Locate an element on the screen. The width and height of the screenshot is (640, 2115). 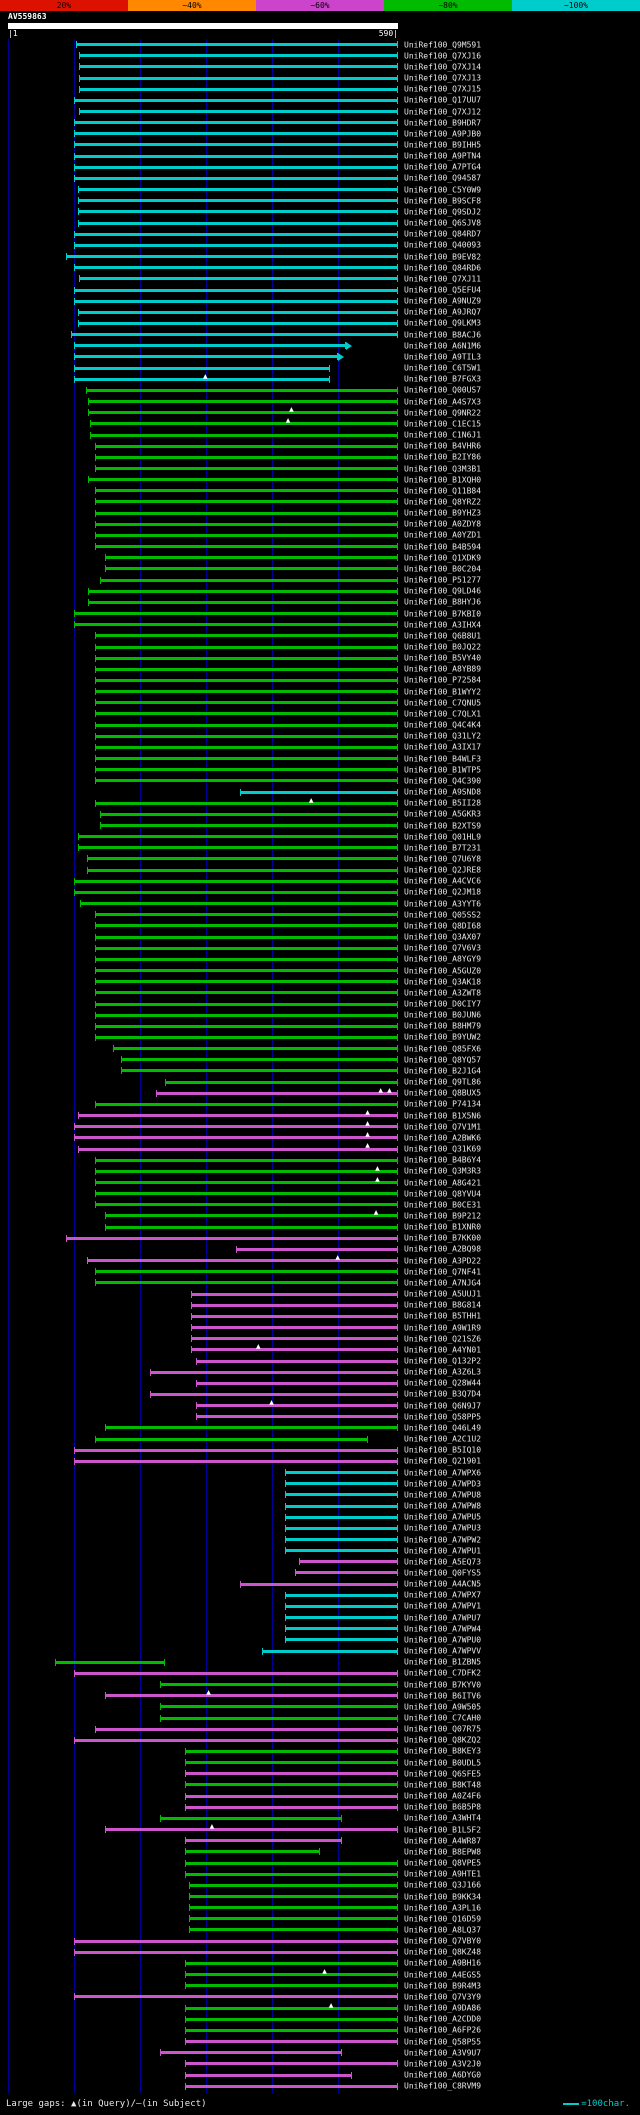
hit-label: UniRef100_Q3J166 is located at coordinates (443, 1885).